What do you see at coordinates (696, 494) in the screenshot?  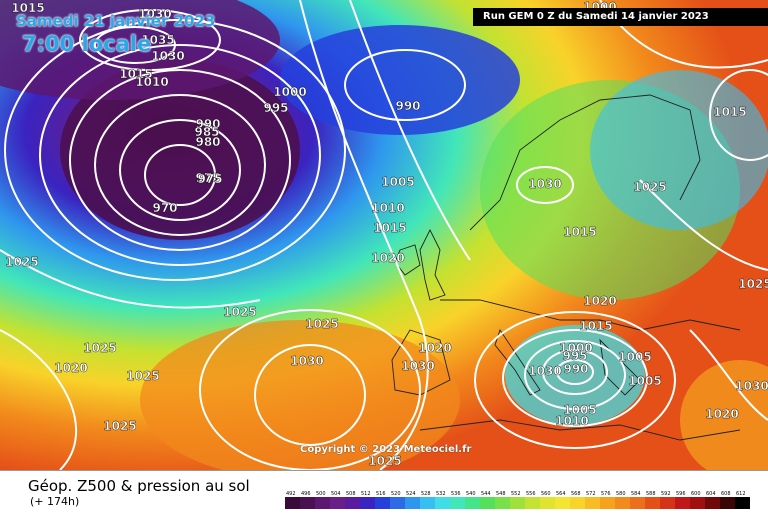 I see `scale-tick-label: 600` at bounding box center [696, 494].